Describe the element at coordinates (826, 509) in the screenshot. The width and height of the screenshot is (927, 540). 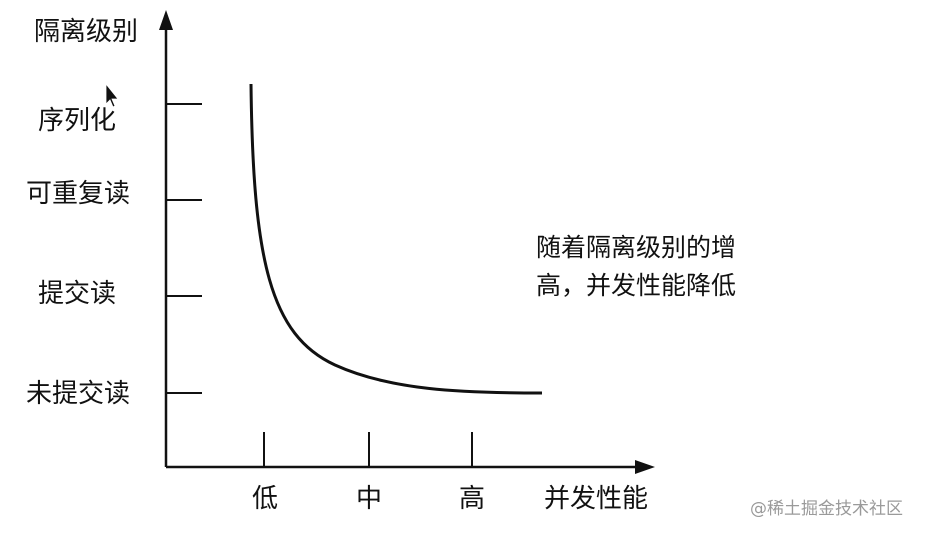
I see `watermark: @稀土掘金技术社区` at that location.